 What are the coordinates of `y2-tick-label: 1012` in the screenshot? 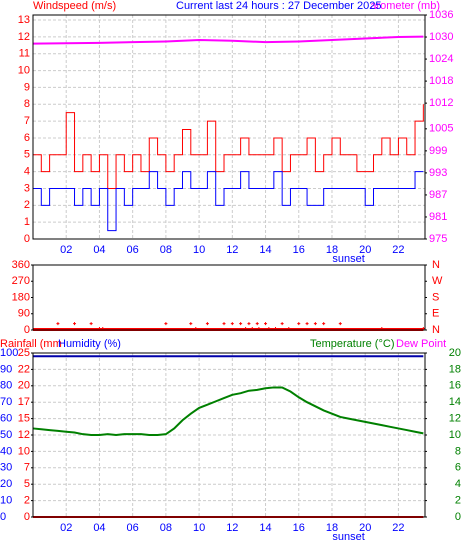 It's located at (441, 103).